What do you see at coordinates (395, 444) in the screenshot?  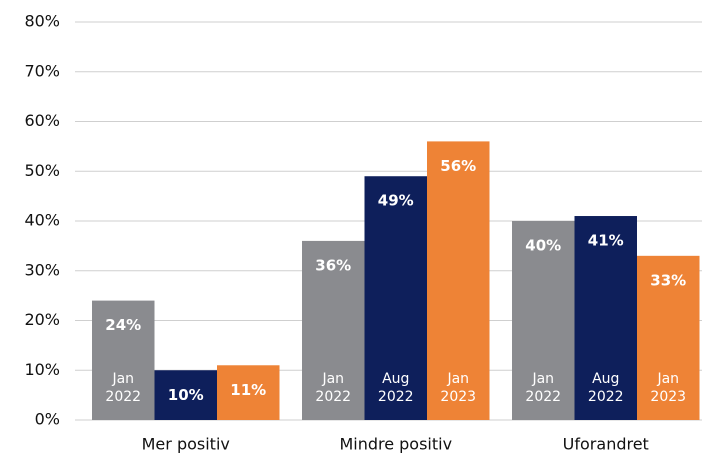 I see `x-tick-label: Mindre positiv` at bounding box center [395, 444].